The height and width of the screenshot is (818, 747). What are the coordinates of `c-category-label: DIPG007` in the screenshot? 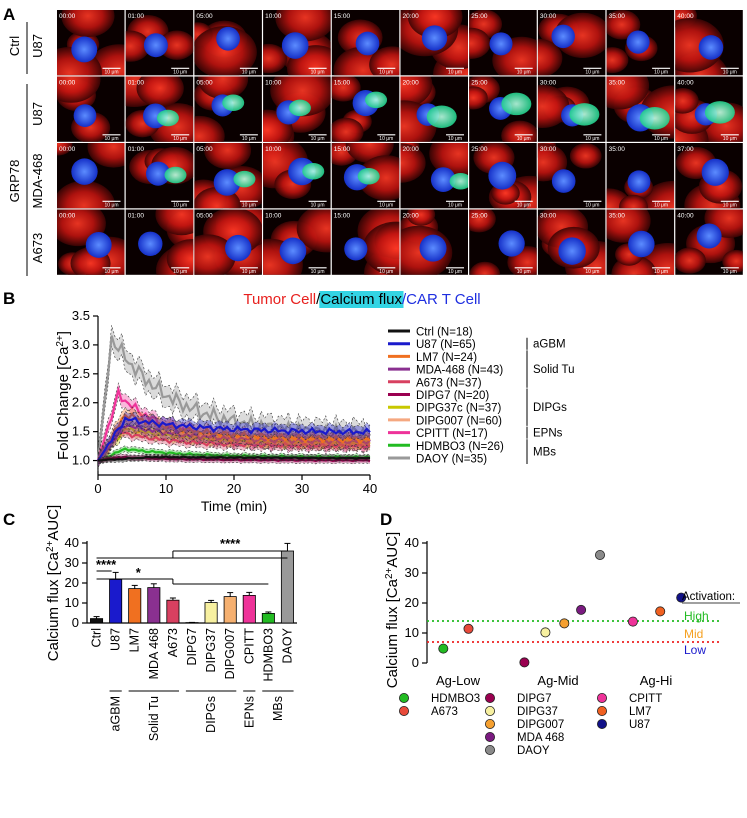 It's located at (230, 653).